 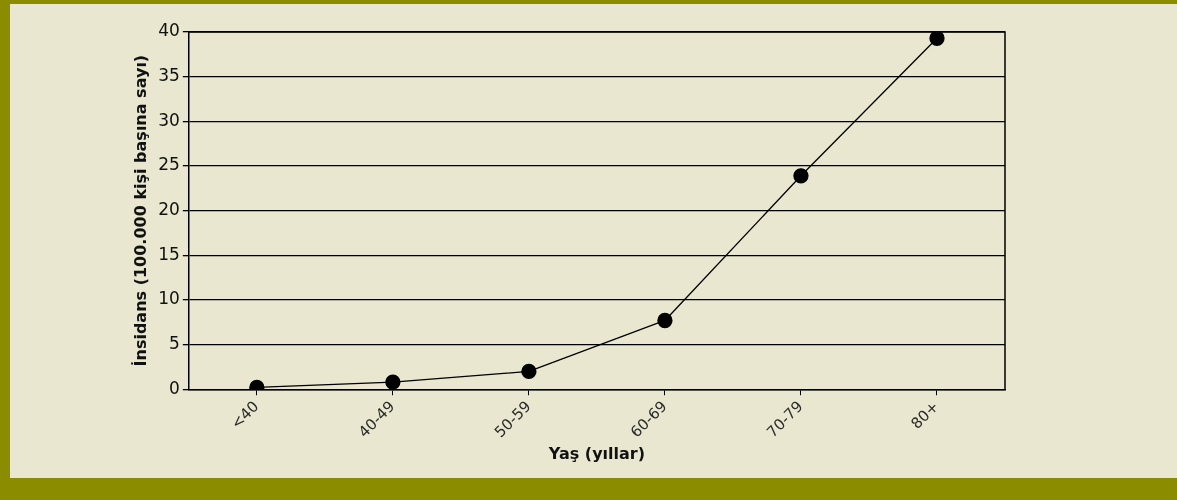 What do you see at coordinates (169, 253) in the screenshot?
I see `y-tick-label: 15` at bounding box center [169, 253].